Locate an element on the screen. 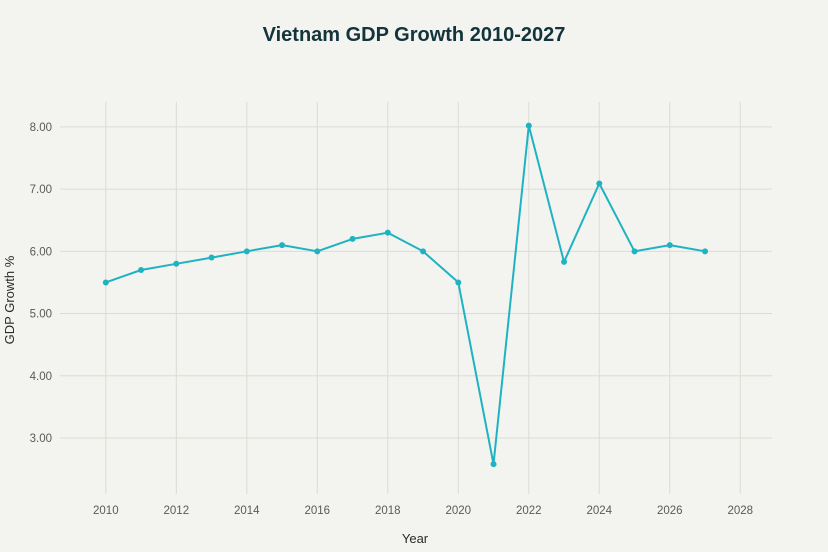  y-tick-label: 4.00 is located at coordinates (41, 377).